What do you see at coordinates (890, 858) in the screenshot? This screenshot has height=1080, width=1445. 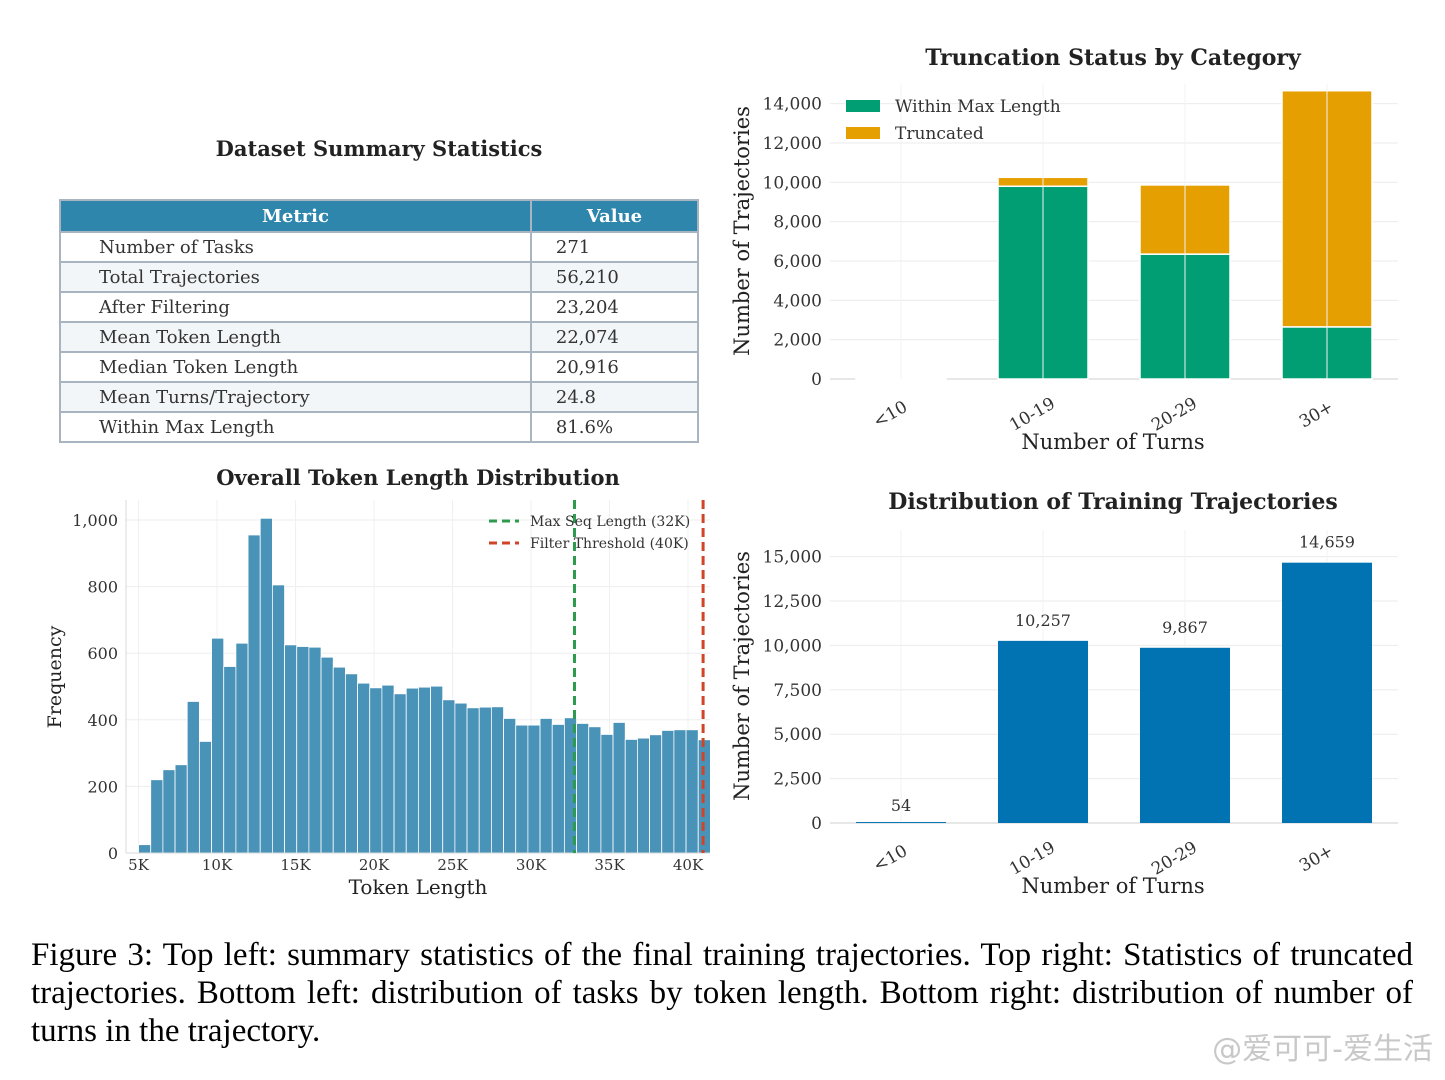 I see `distribution-xtick-label: <10` at bounding box center [890, 858].